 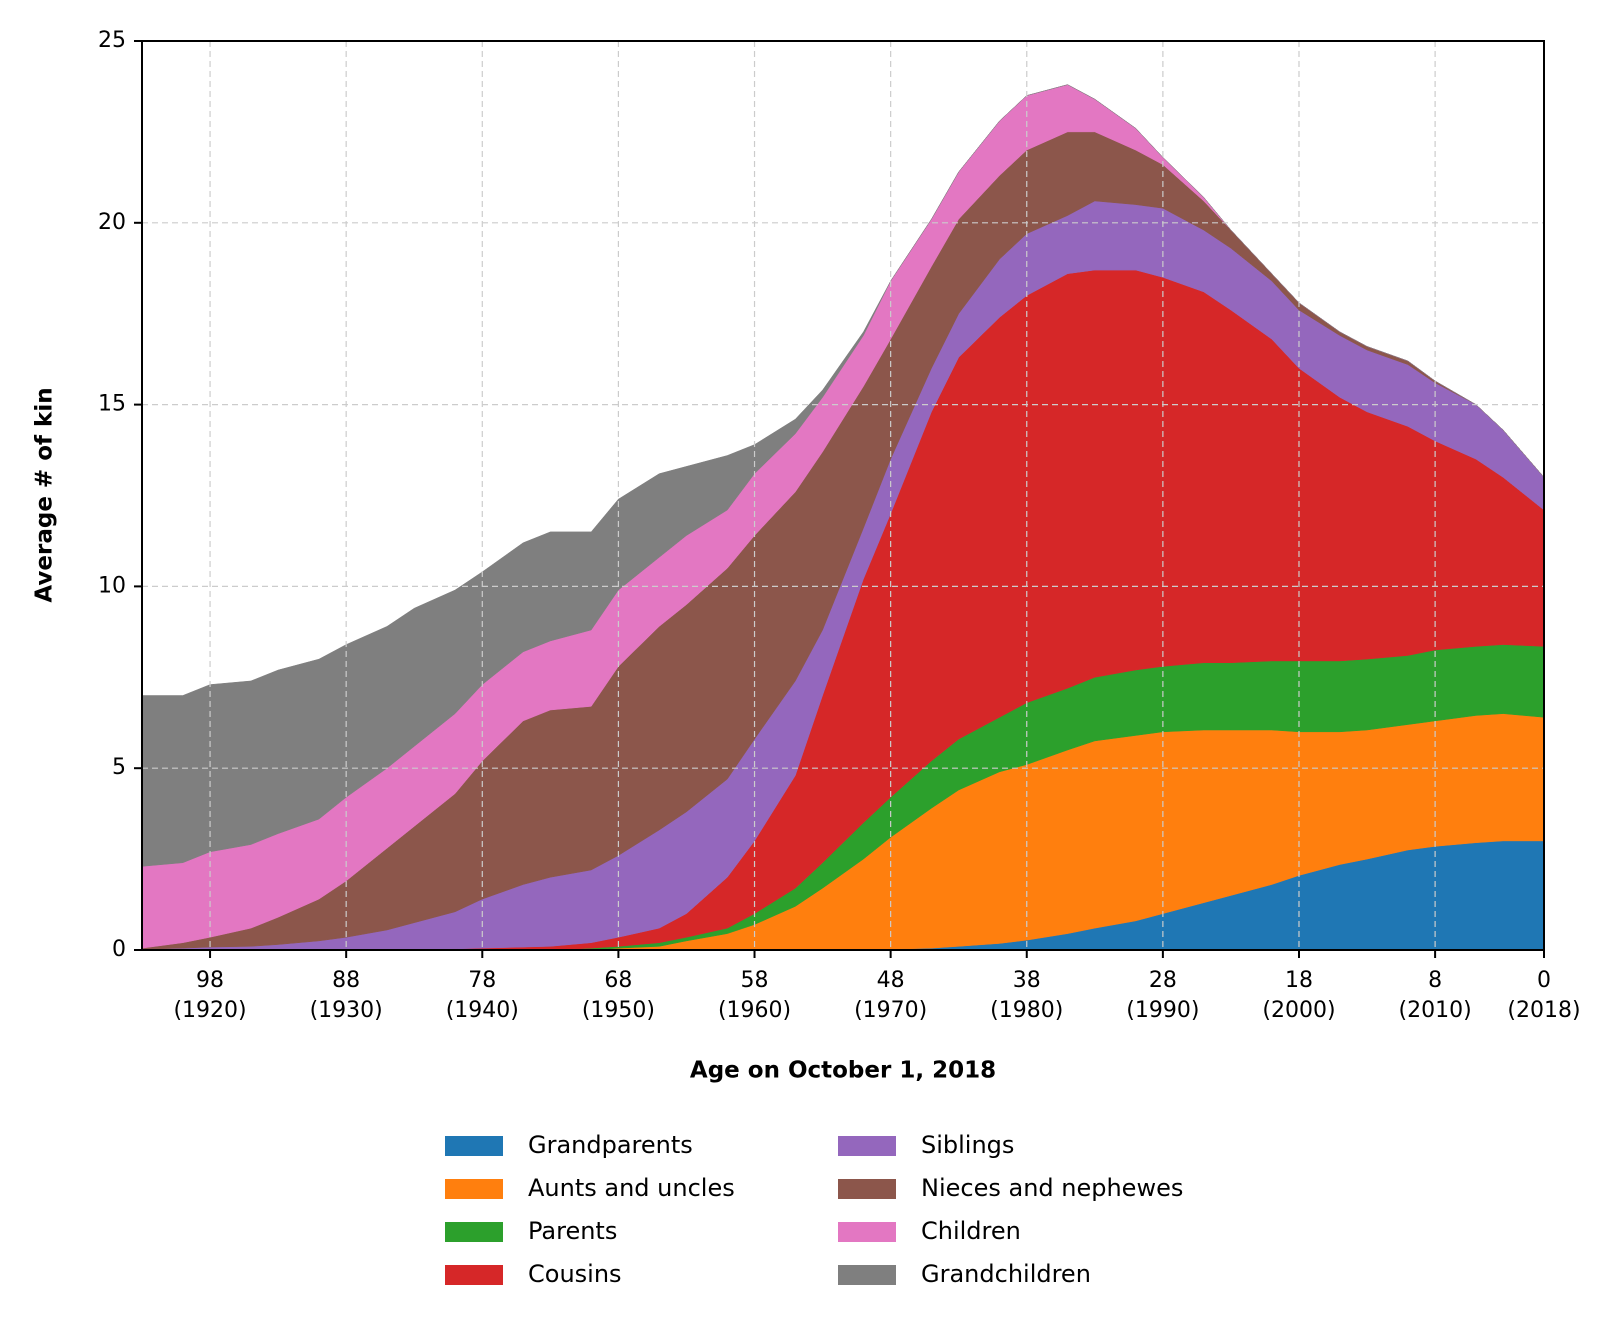 I want to click on y-tick-label: 0, so click(x=119, y=949).